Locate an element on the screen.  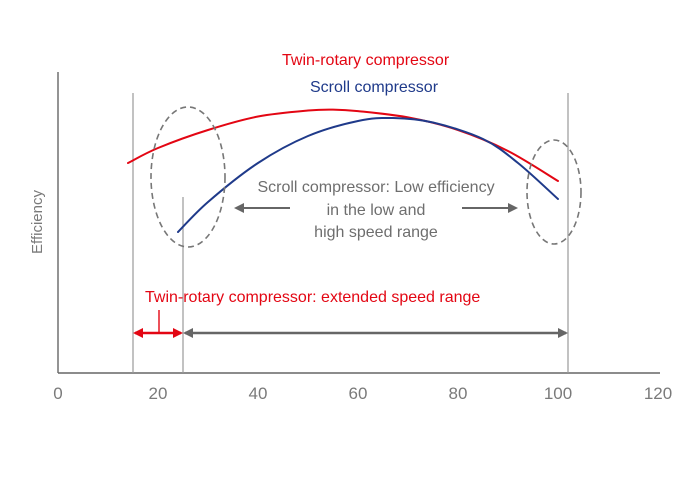
high-speed-ellipse is located at coordinates (554, 192).